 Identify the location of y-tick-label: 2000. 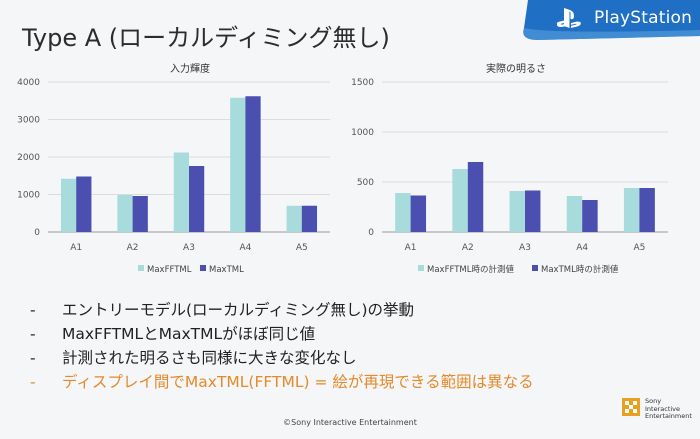
(28, 158).